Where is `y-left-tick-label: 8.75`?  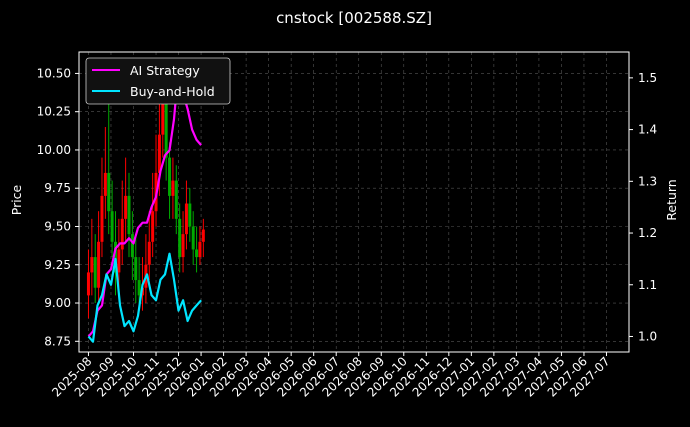 y-left-tick-label: 8.75 is located at coordinates (57, 341).